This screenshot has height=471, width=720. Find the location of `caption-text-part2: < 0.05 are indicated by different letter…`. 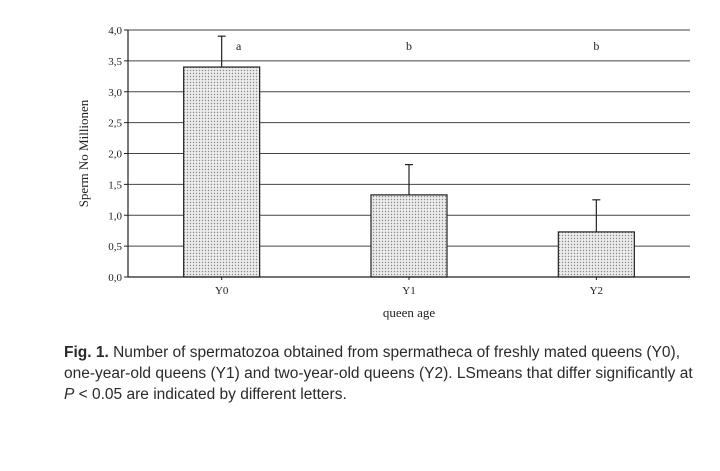

caption-text-part2: < 0.05 are indicated by different letter… is located at coordinates (210, 394).